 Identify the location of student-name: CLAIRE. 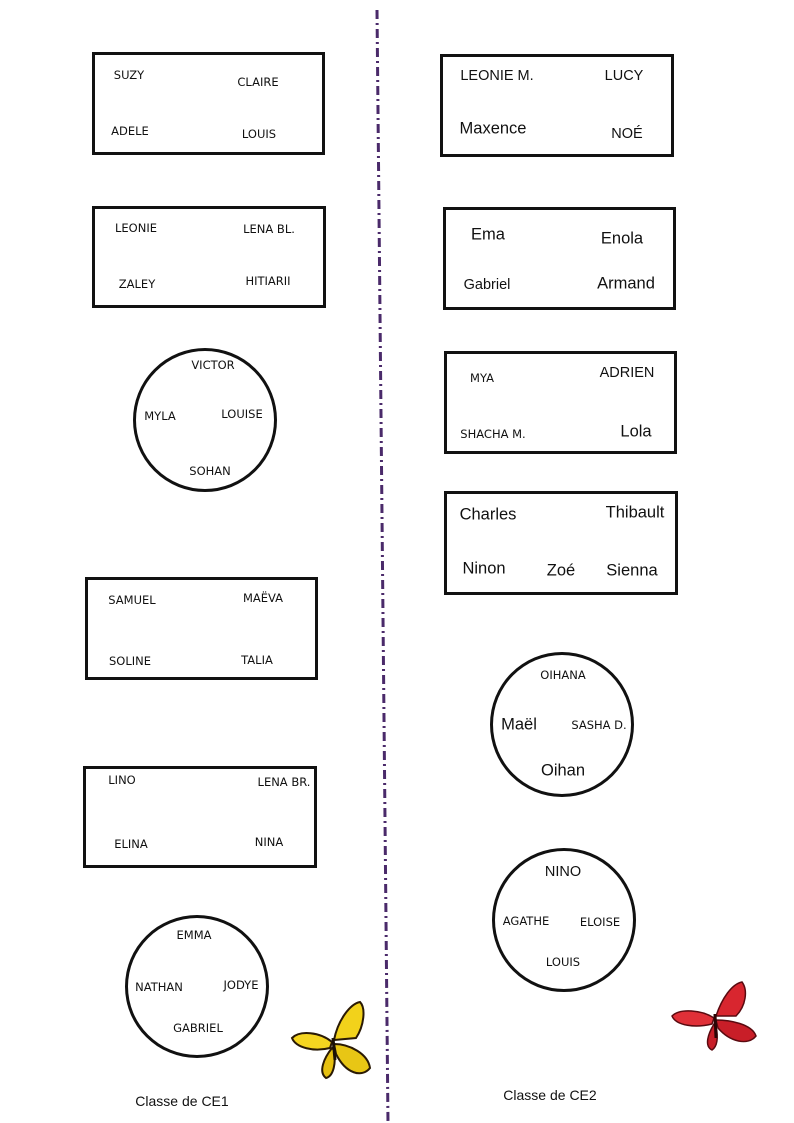
(258, 82).